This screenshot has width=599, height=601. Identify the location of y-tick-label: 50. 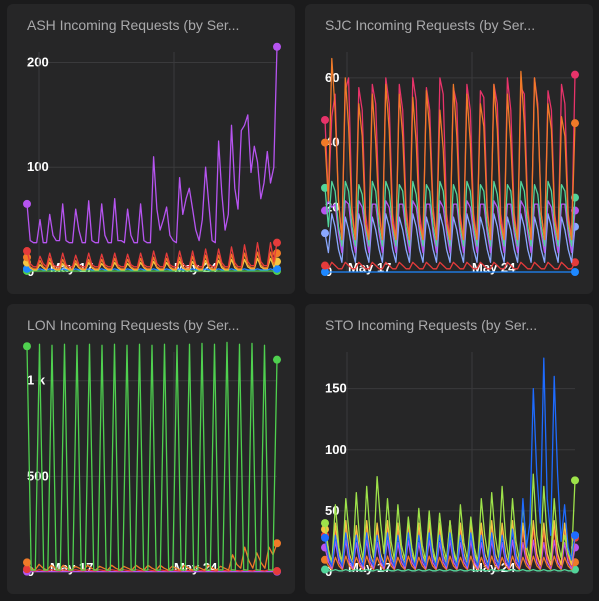
(332, 510).